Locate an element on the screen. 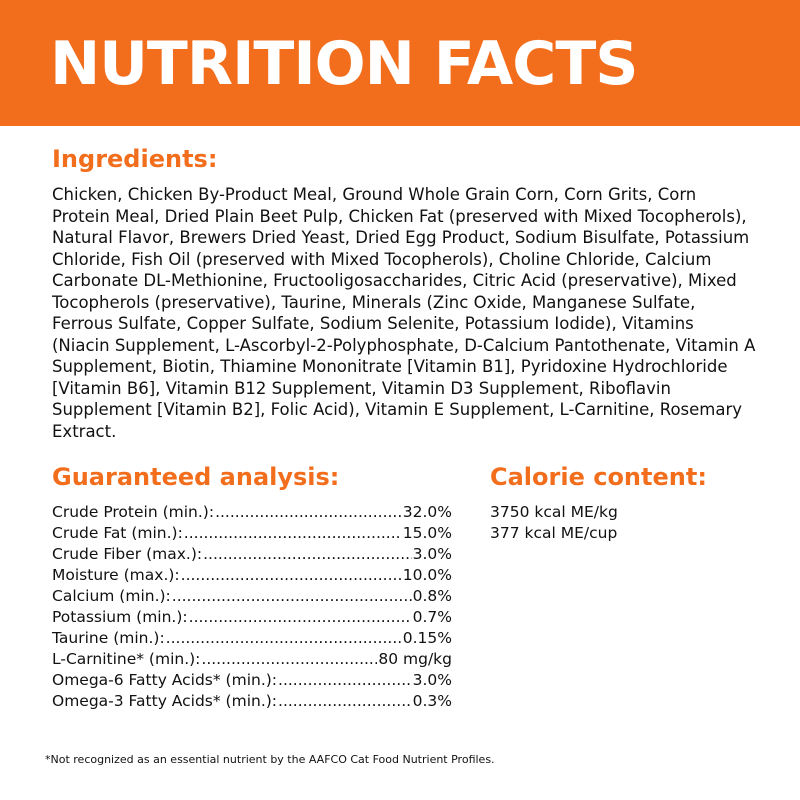  analysis-row-calcium: Calcium (min.): 0.8% is located at coordinates (252, 596).